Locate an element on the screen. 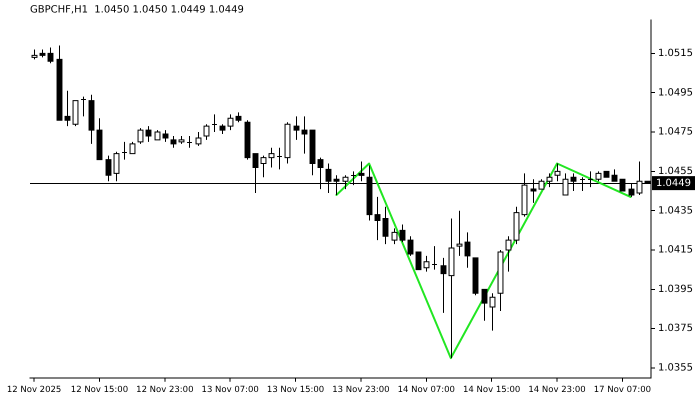  y-tick-label: 1.0375 is located at coordinates (676, 328).